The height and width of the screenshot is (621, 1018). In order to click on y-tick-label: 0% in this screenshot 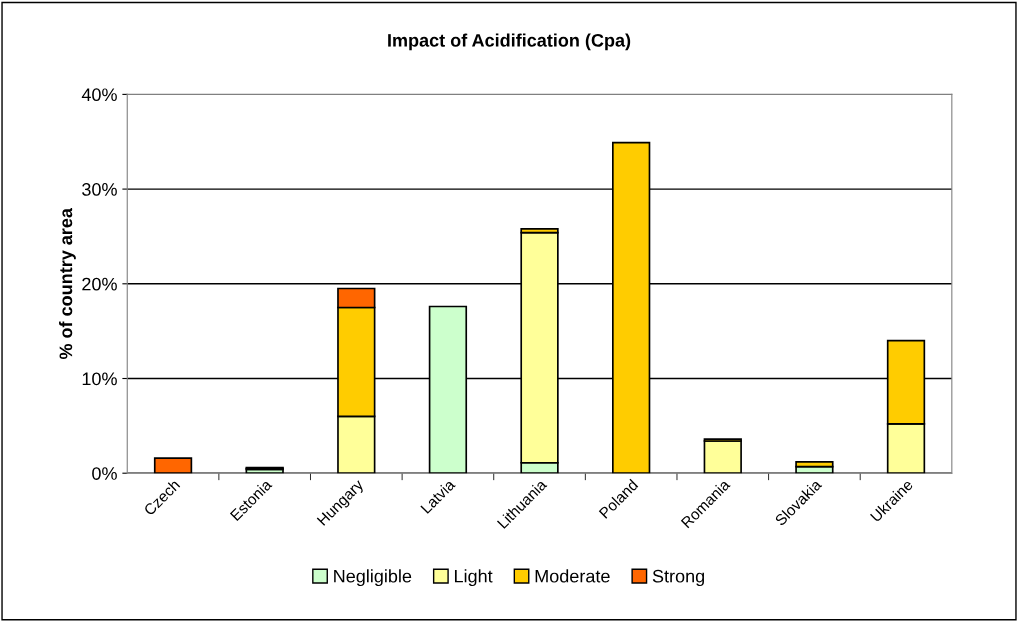, I will do `click(104, 473)`.